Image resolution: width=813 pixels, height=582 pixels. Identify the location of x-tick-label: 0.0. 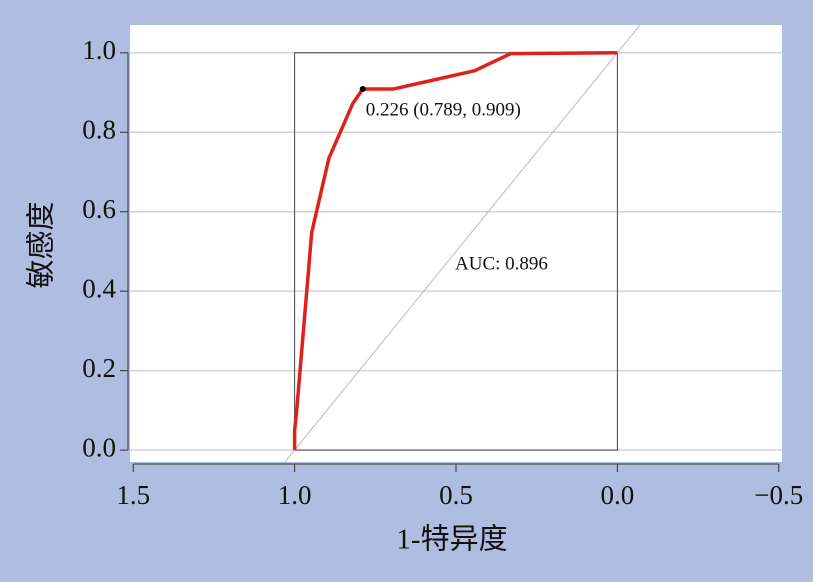
(618, 495).